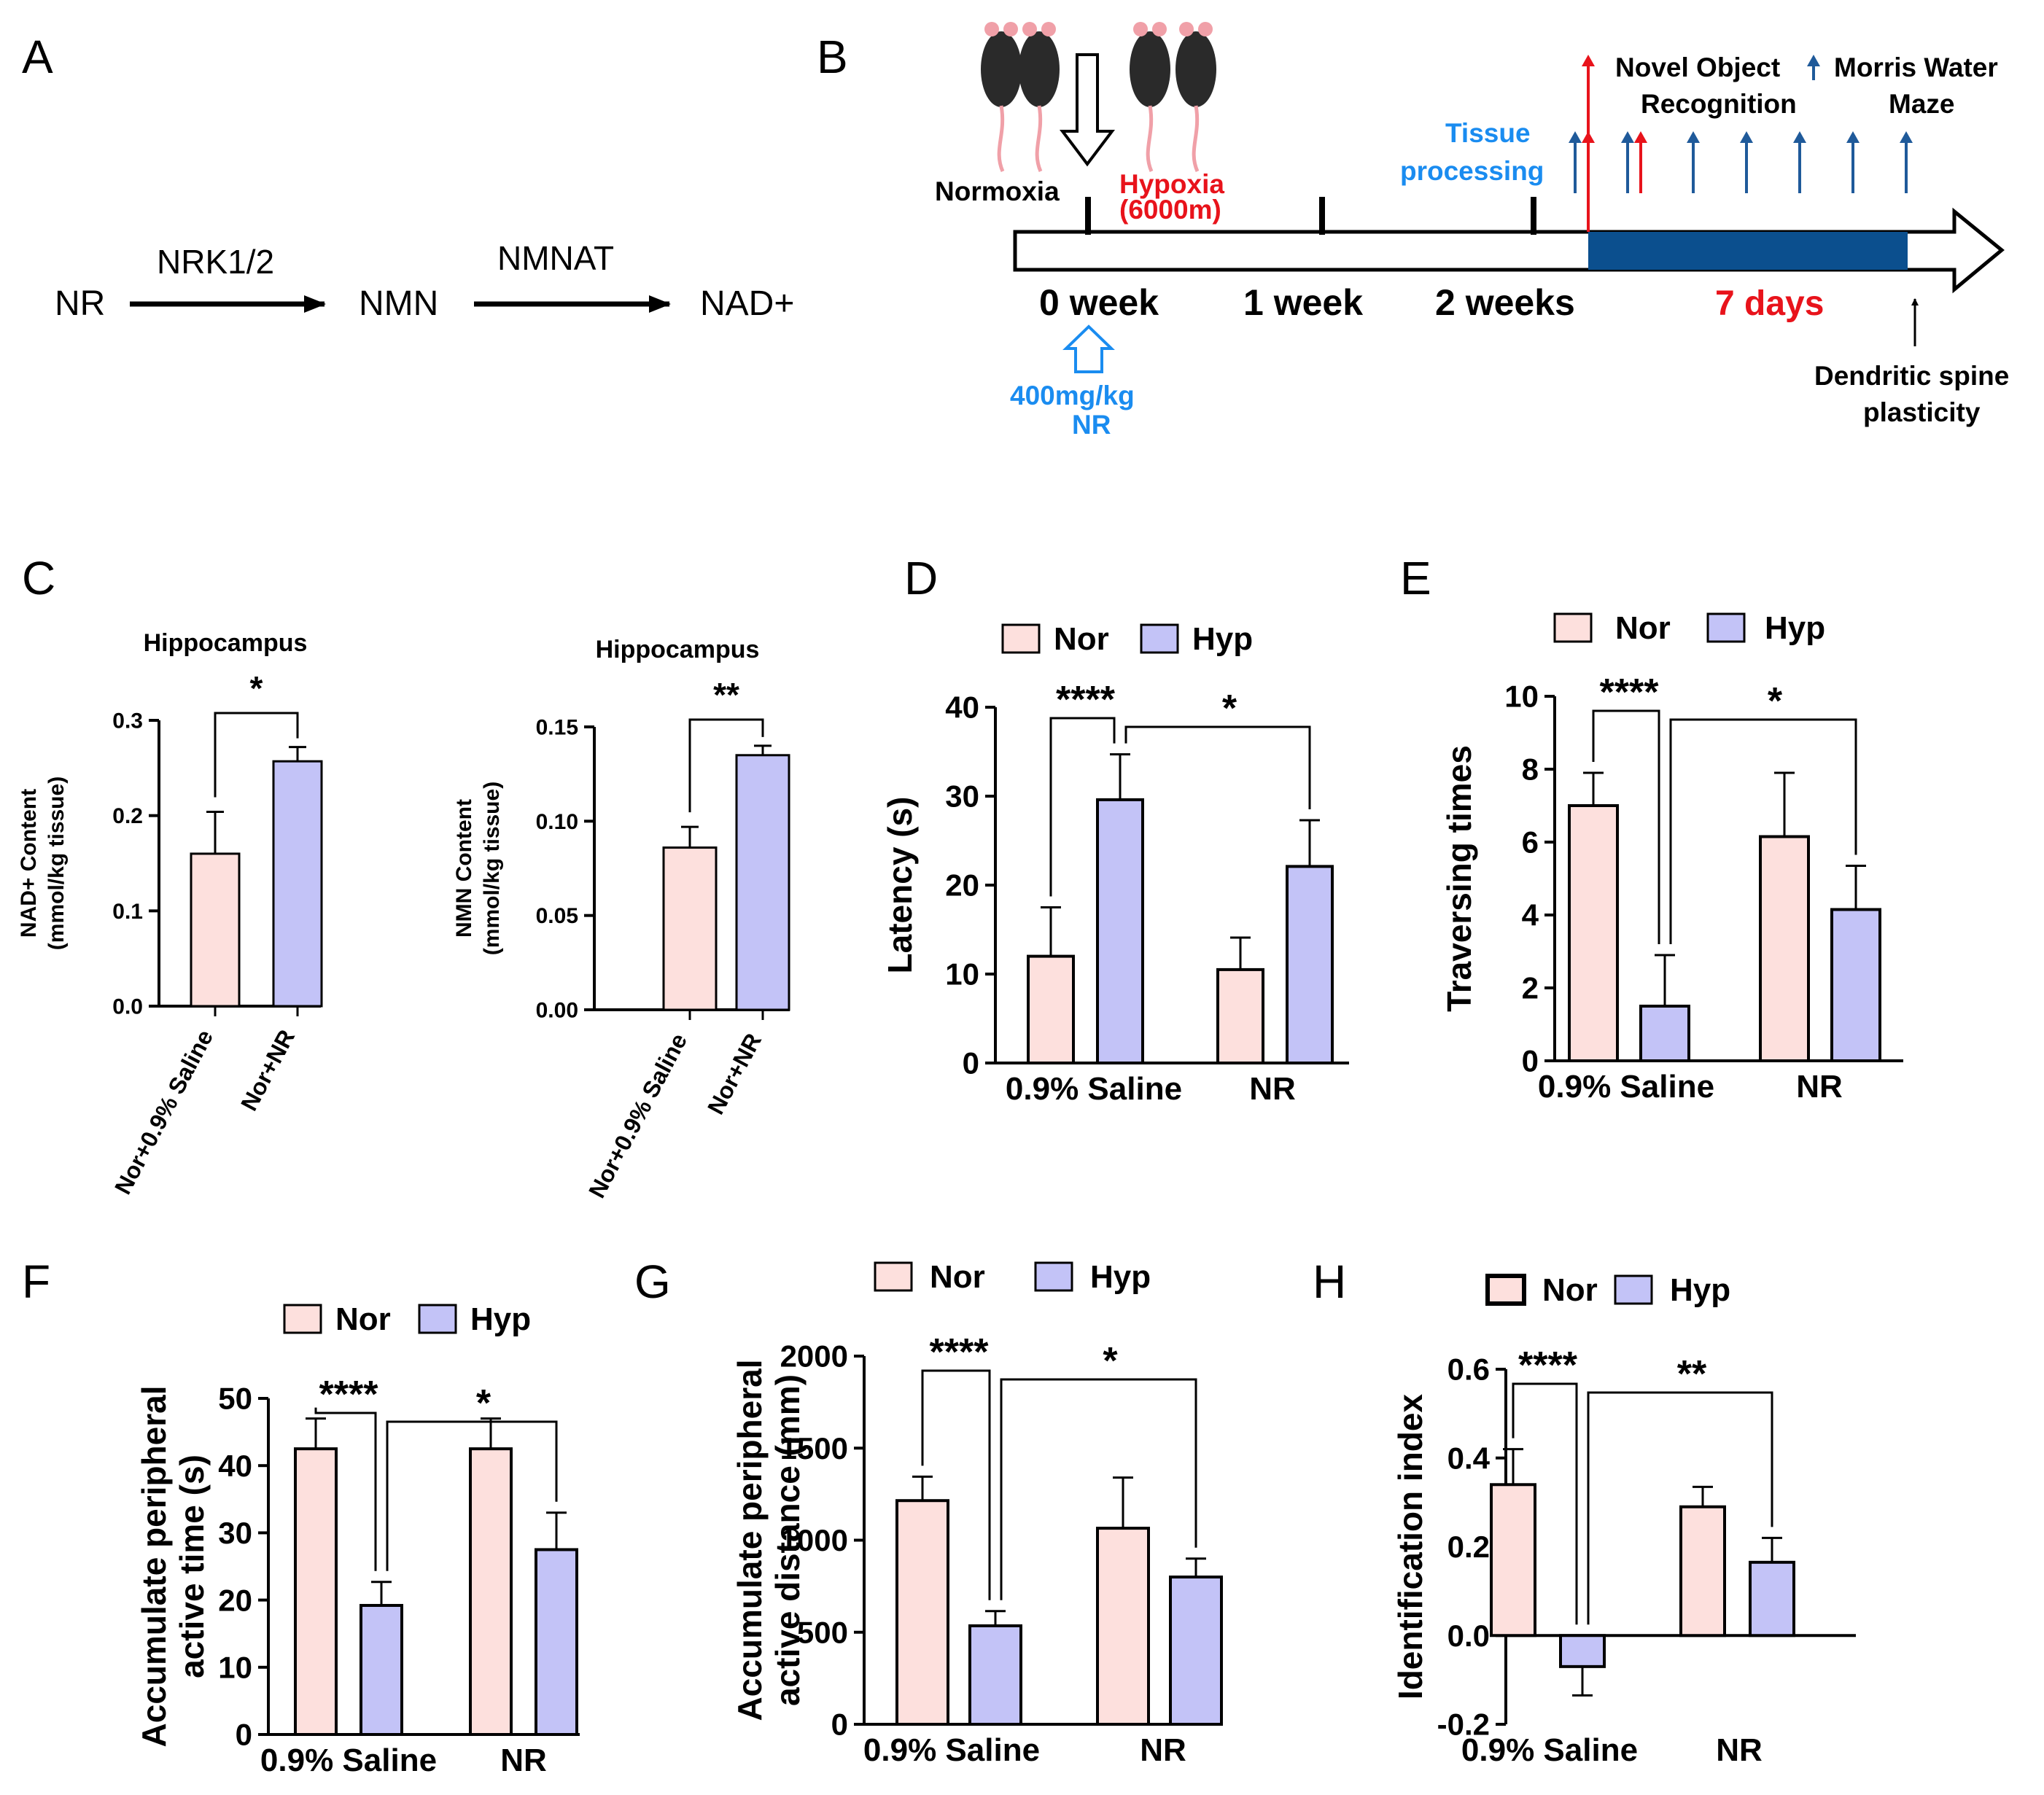 Image resolution: width=2044 pixels, height=1795 pixels. Describe the element at coordinates (128, 721) in the screenshot. I see `y-tick-label: 0.3` at that location.